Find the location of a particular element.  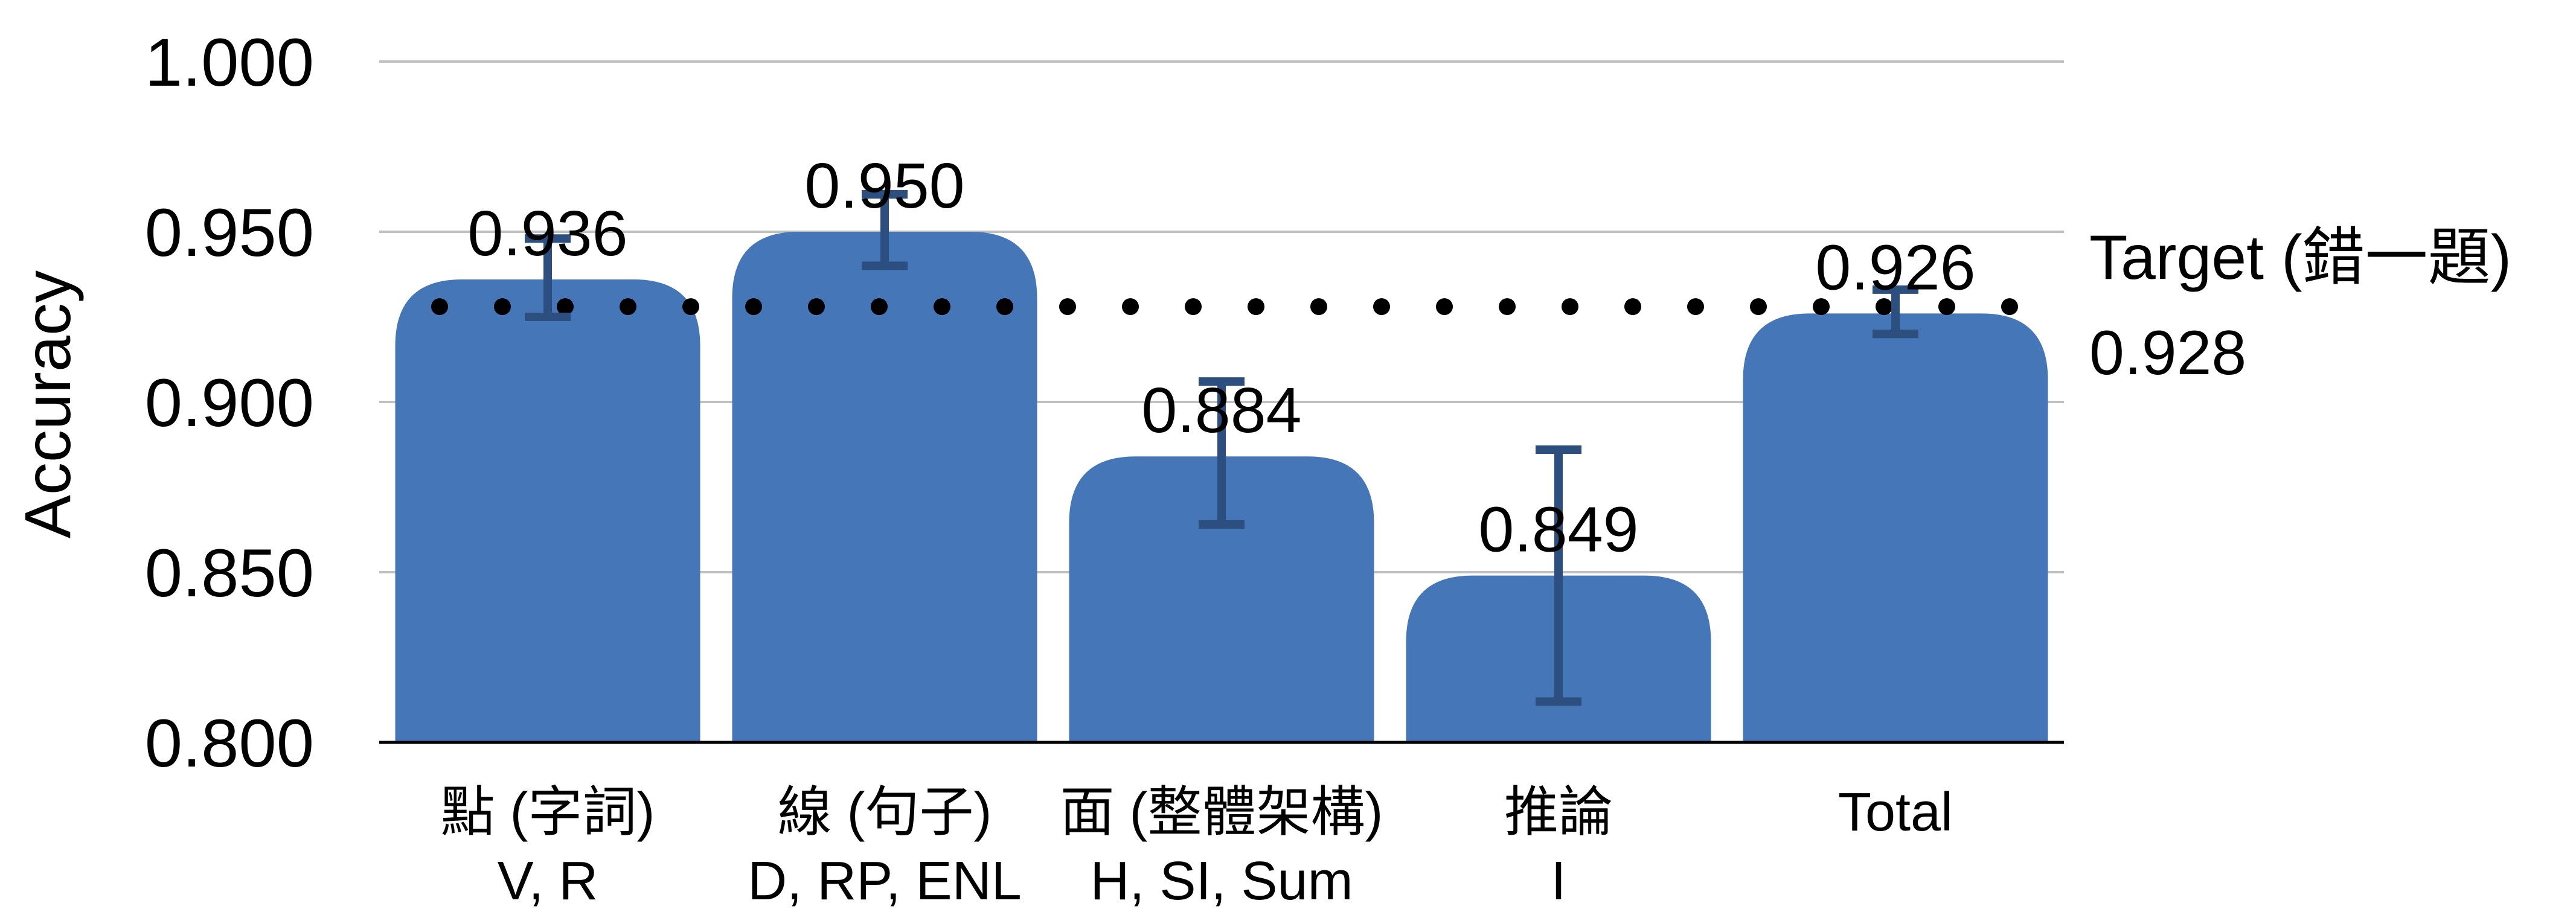

target-line is located at coordinates (1224, 307).